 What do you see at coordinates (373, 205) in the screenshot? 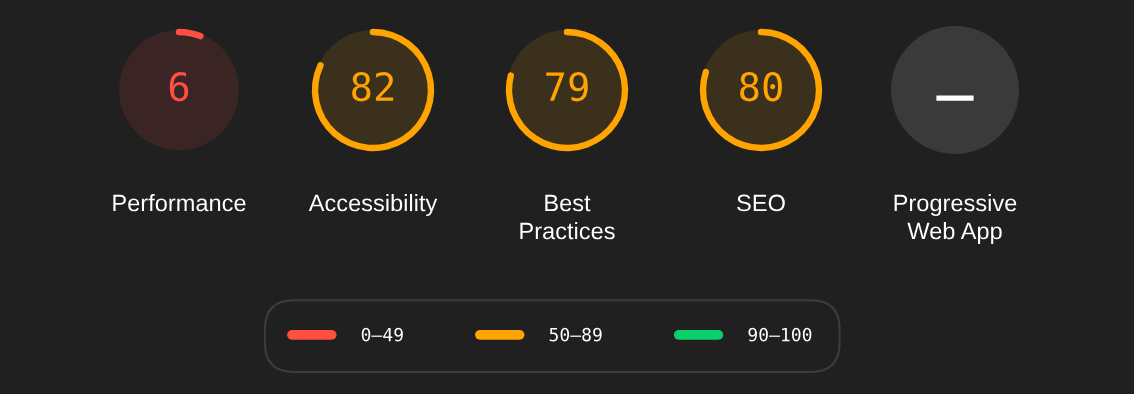
I see `category-label: Accessibility` at bounding box center [373, 205].